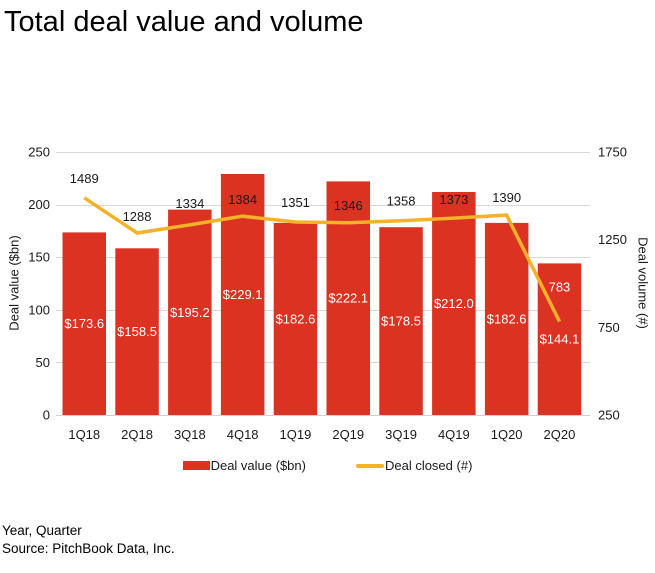 The height and width of the screenshot is (573, 655). I want to click on chart-title: Total deal value and volume, so click(184, 22).